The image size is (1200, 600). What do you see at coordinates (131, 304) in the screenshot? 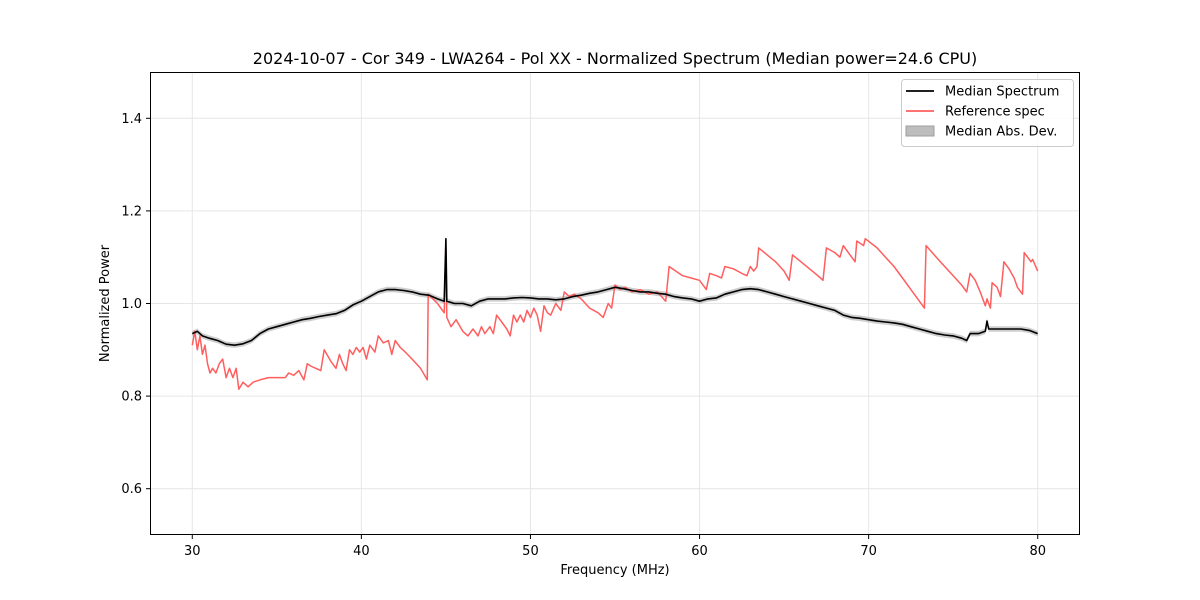
I see `y-tick-label-2: 1.0` at bounding box center [131, 304].